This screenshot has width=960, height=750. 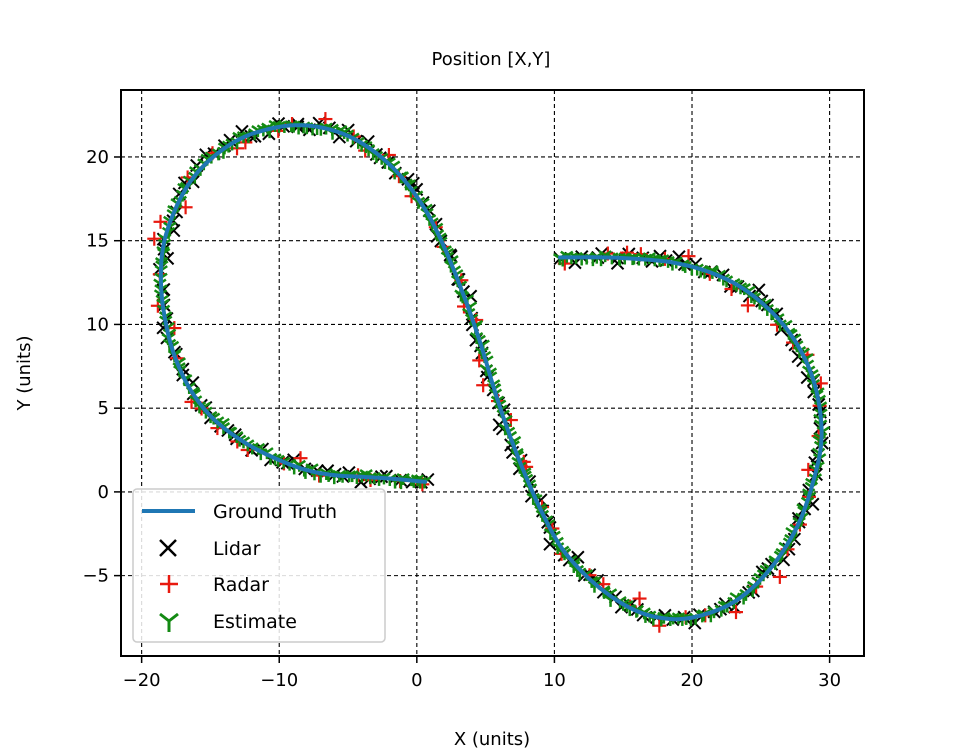 I want to click on y-tick-label: 15, so click(x=97, y=241).